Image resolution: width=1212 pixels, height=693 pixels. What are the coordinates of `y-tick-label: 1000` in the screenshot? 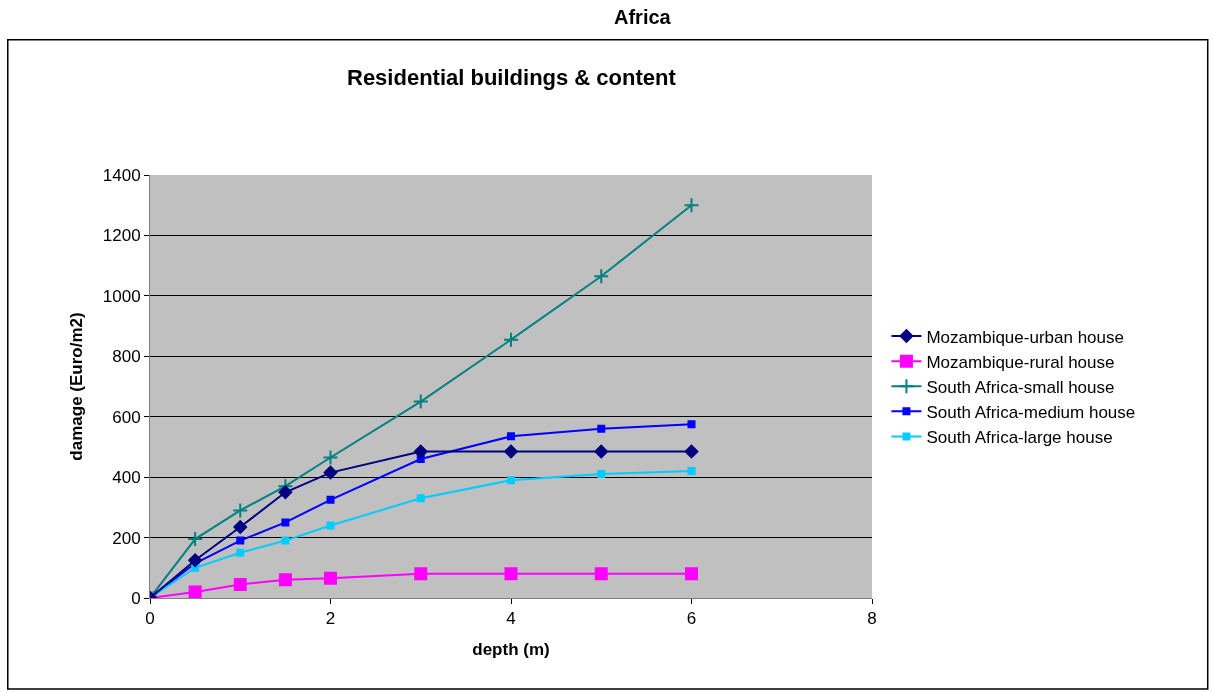 It's located at (121, 296).